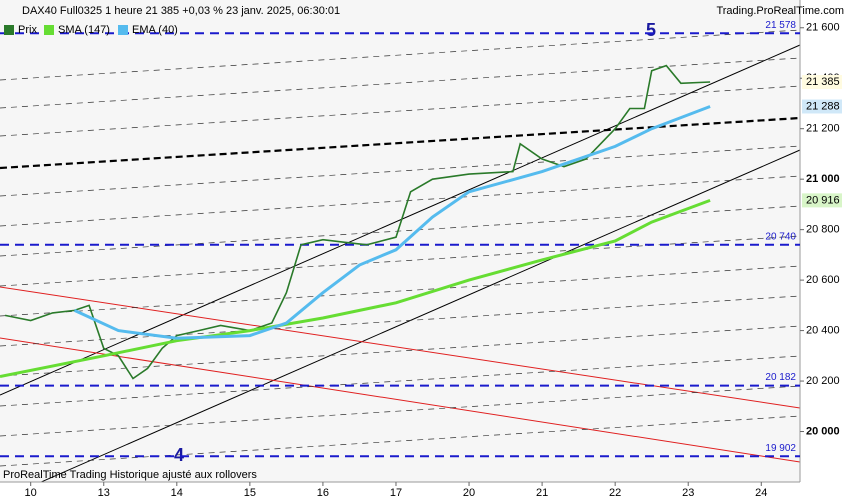  I want to click on x-tick-label: 15, so click(250, 493).